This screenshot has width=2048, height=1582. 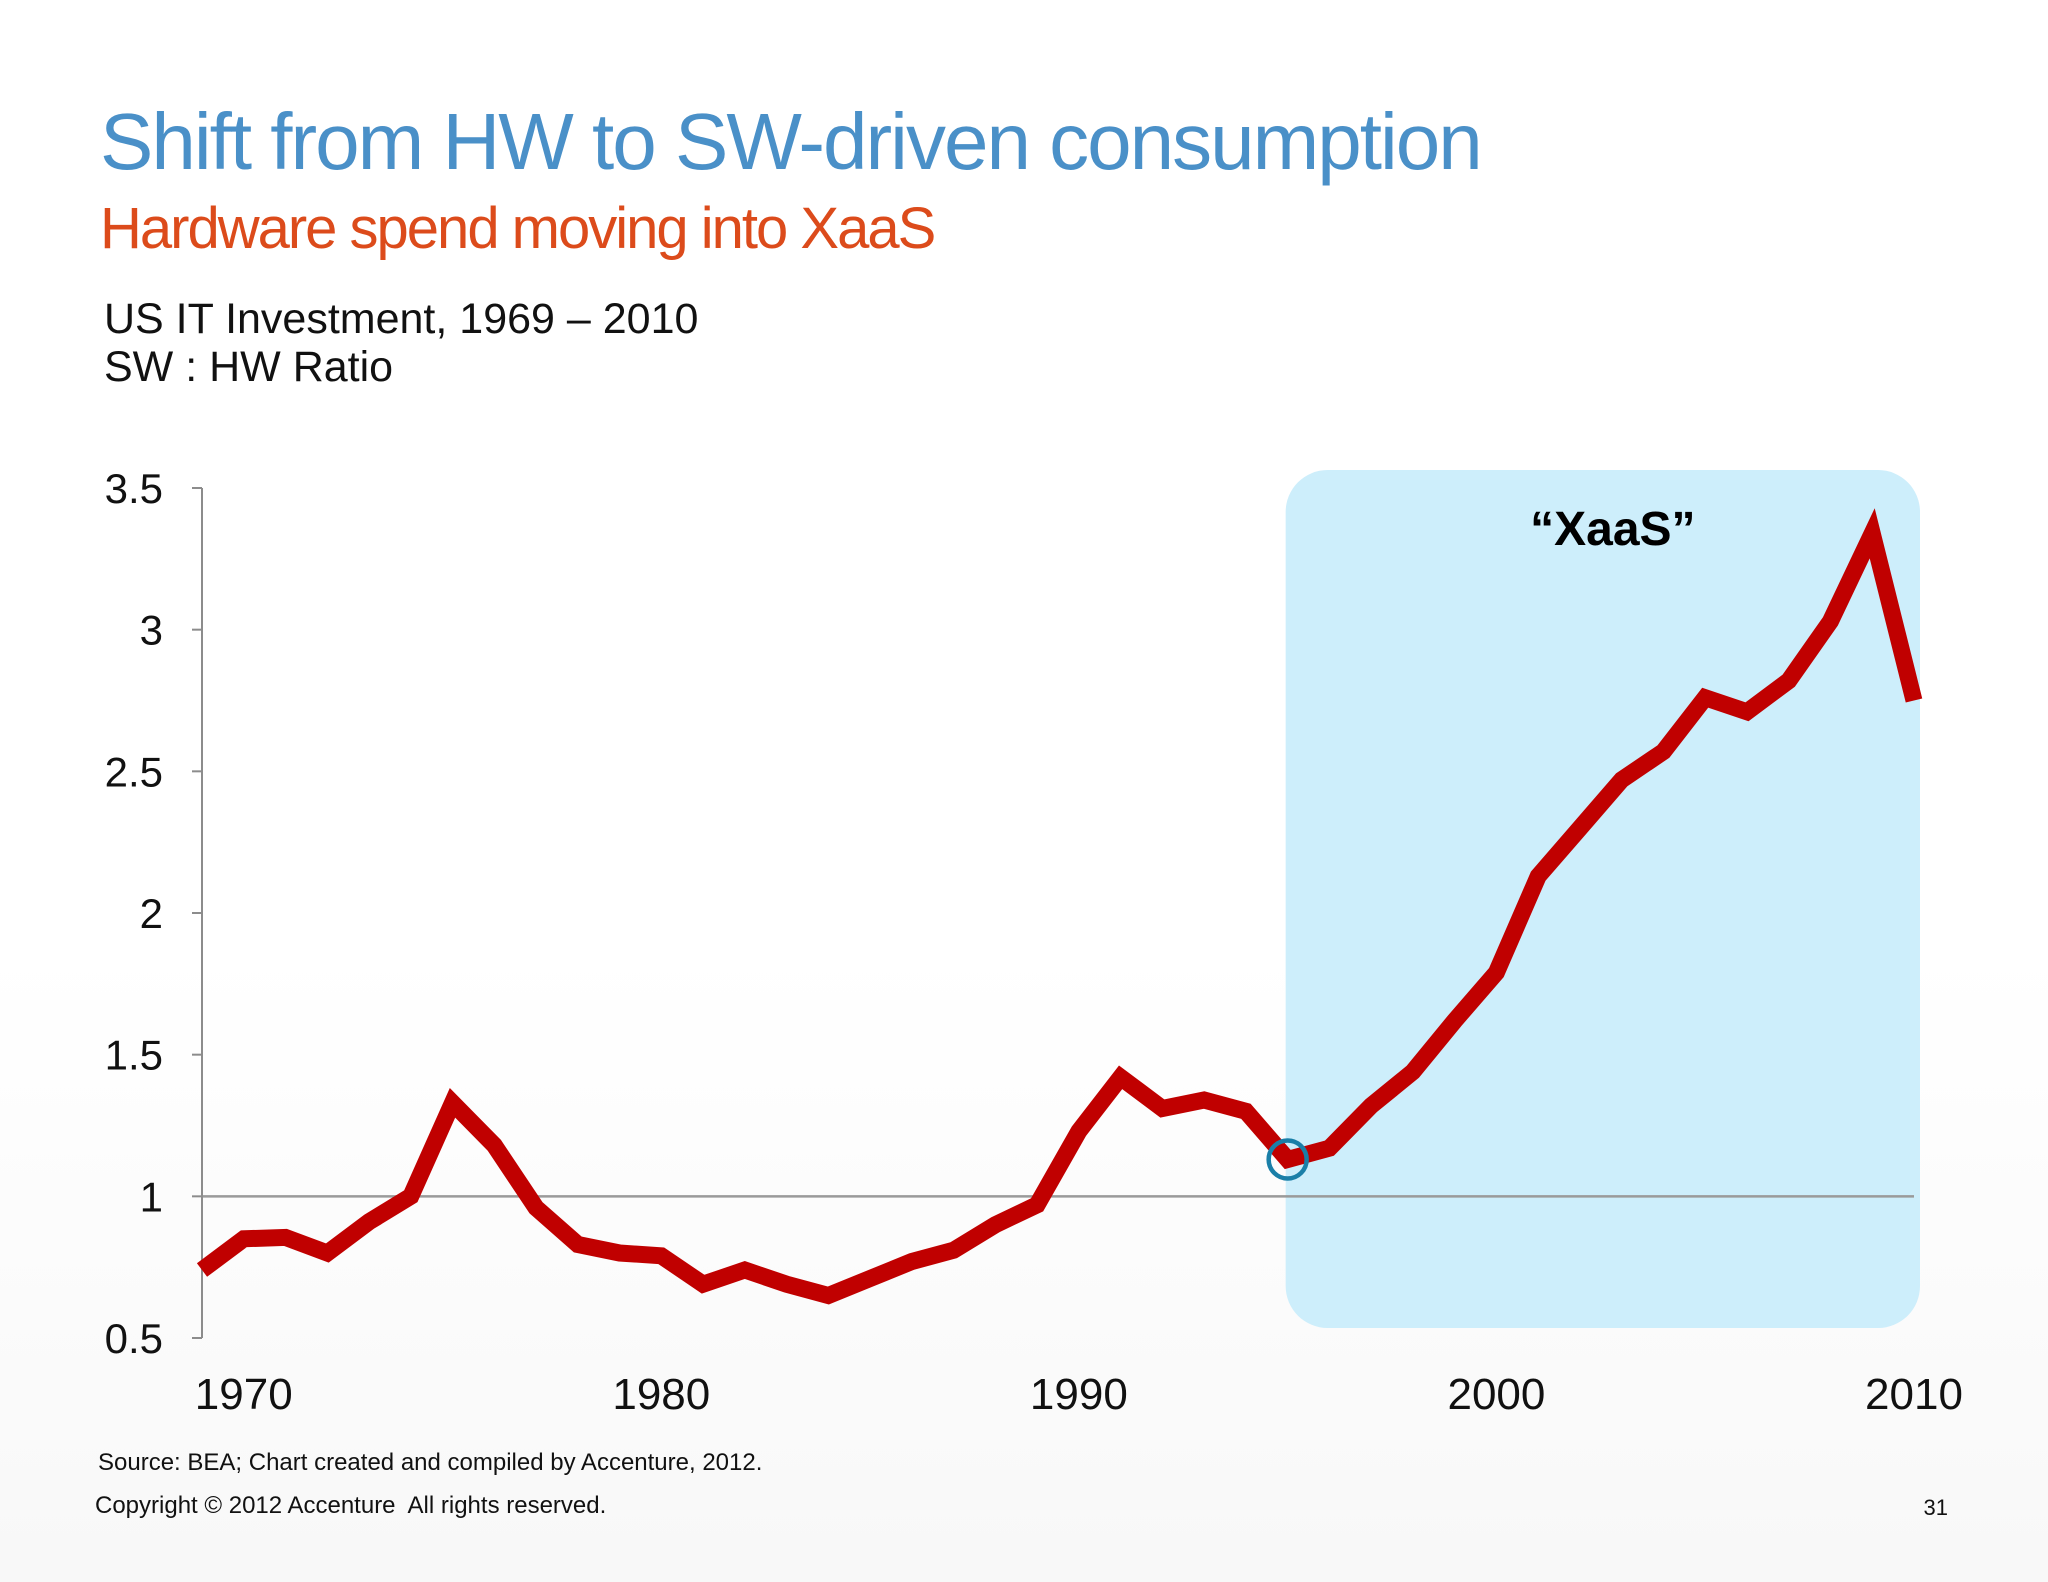 What do you see at coordinates (518, 228) in the screenshot?
I see `slide-subtitle: Hardware spend moving into XaaS` at bounding box center [518, 228].